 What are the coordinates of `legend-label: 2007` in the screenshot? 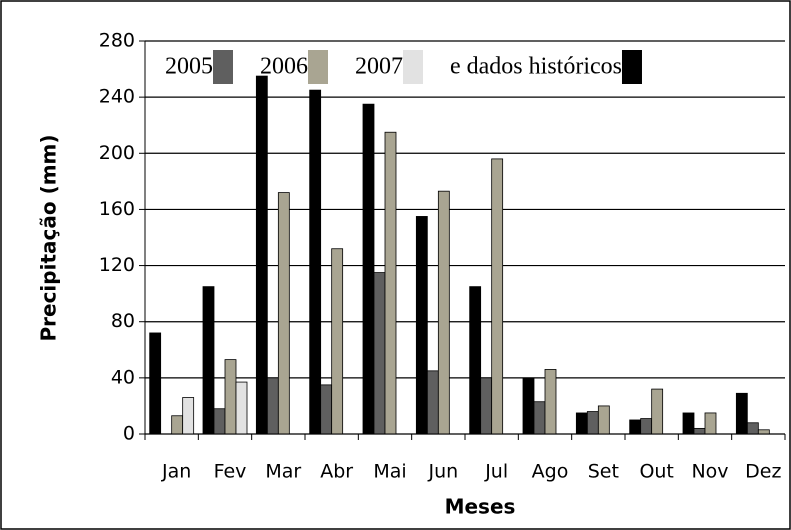 It's located at (379, 67).